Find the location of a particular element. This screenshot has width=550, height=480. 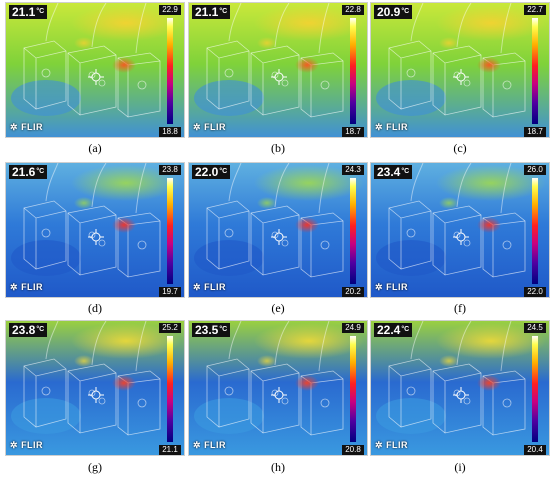

color-scale: 22.7 18.7 is located at coordinates (535, 71).